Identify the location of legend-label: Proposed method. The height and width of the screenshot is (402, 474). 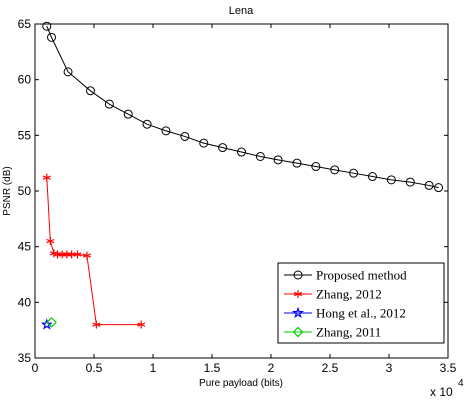
(361, 275).